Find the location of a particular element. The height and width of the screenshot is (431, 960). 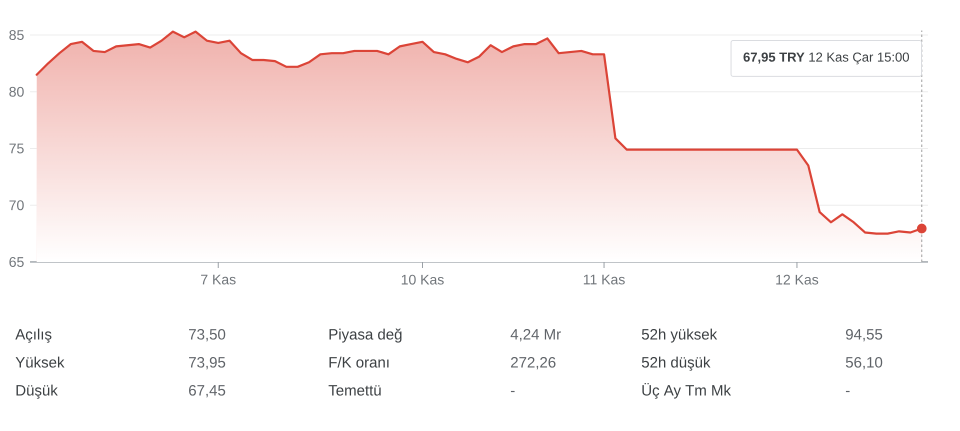

text: 94,55 is located at coordinates (864, 335).